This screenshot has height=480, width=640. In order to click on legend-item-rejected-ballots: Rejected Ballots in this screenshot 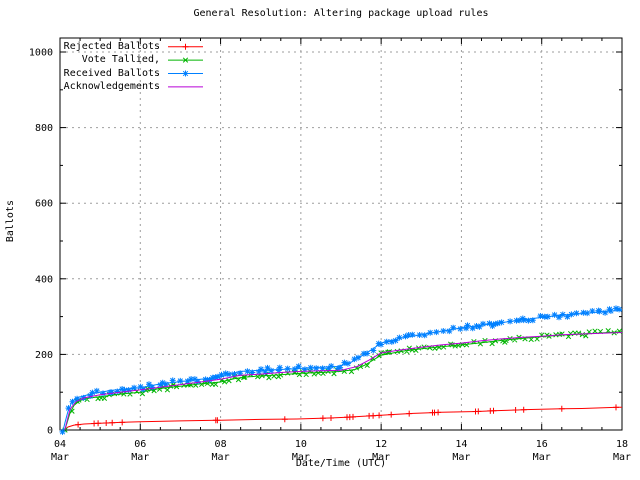, I will do `click(111, 46)`.